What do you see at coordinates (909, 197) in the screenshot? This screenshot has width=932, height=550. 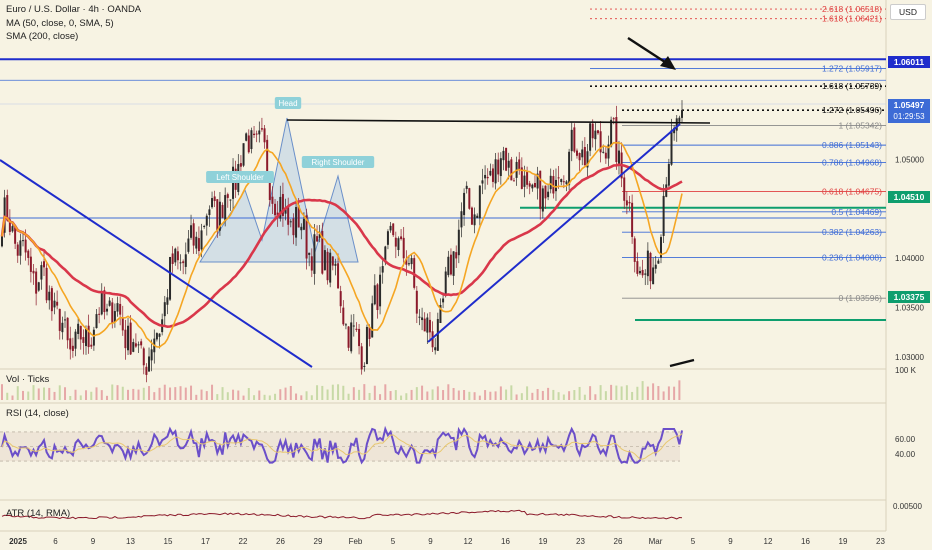 I see `price-tag-level-2: 1.04510` at bounding box center [909, 197].